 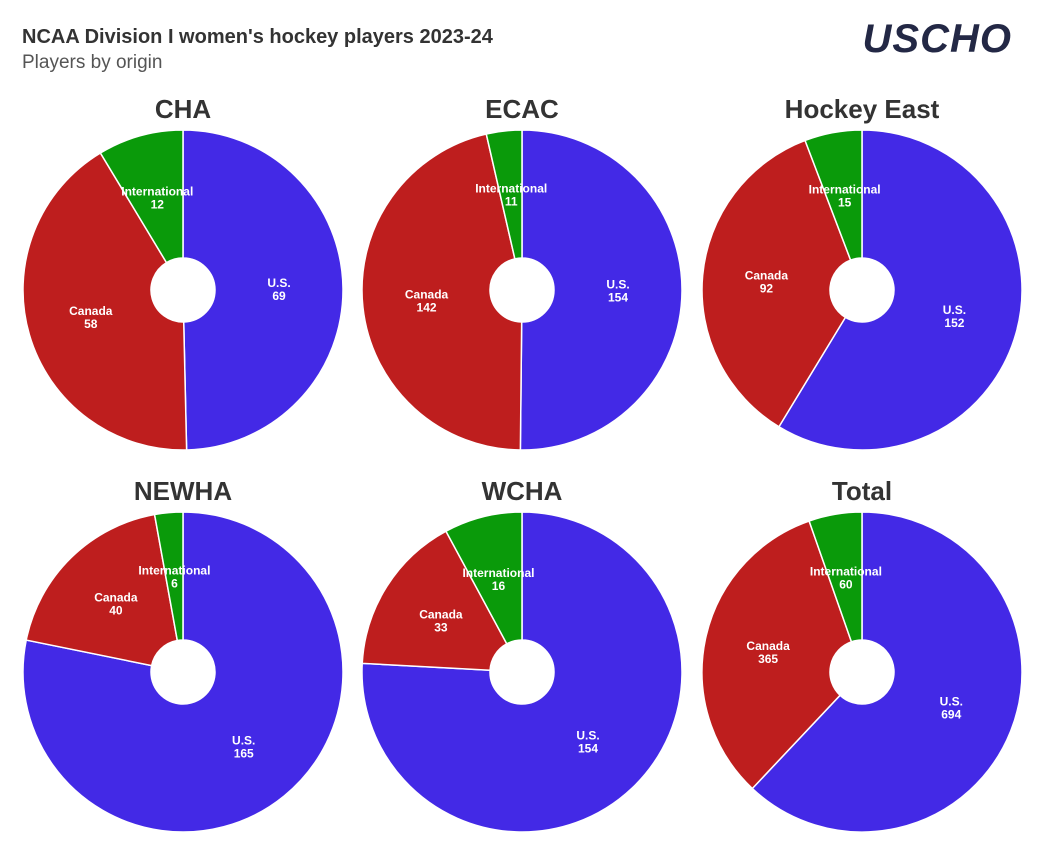 I want to click on pie-title: CHA, so click(x=183, y=109).